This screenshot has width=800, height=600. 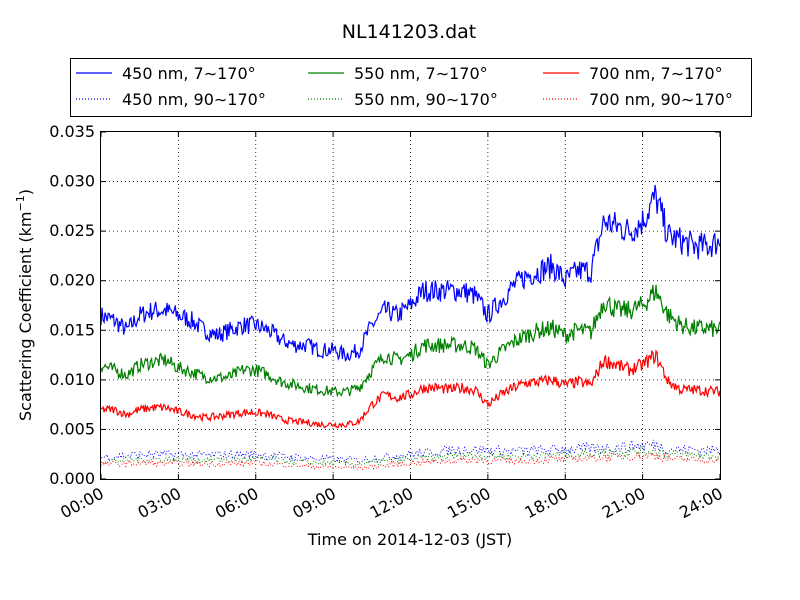 What do you see at coordinates (25, 316) in the screenshot?
I see `y-axis-label-main: Scattering Coefficient (km` at bounding box center [25, 316].